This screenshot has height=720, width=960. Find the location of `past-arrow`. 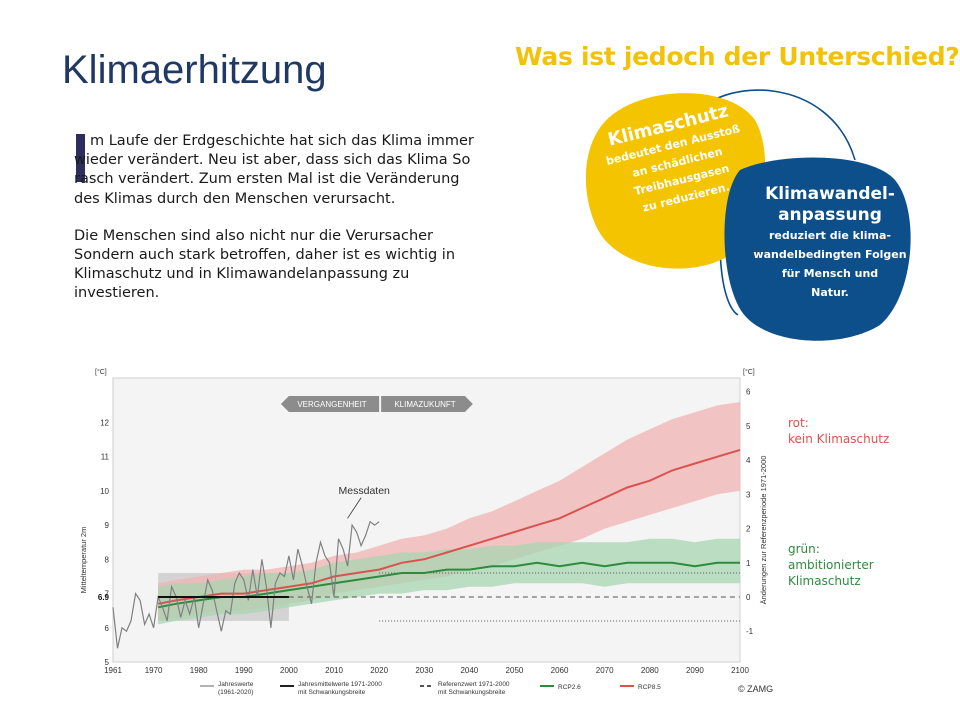

past-arrow is located at coordinates (330, 404).